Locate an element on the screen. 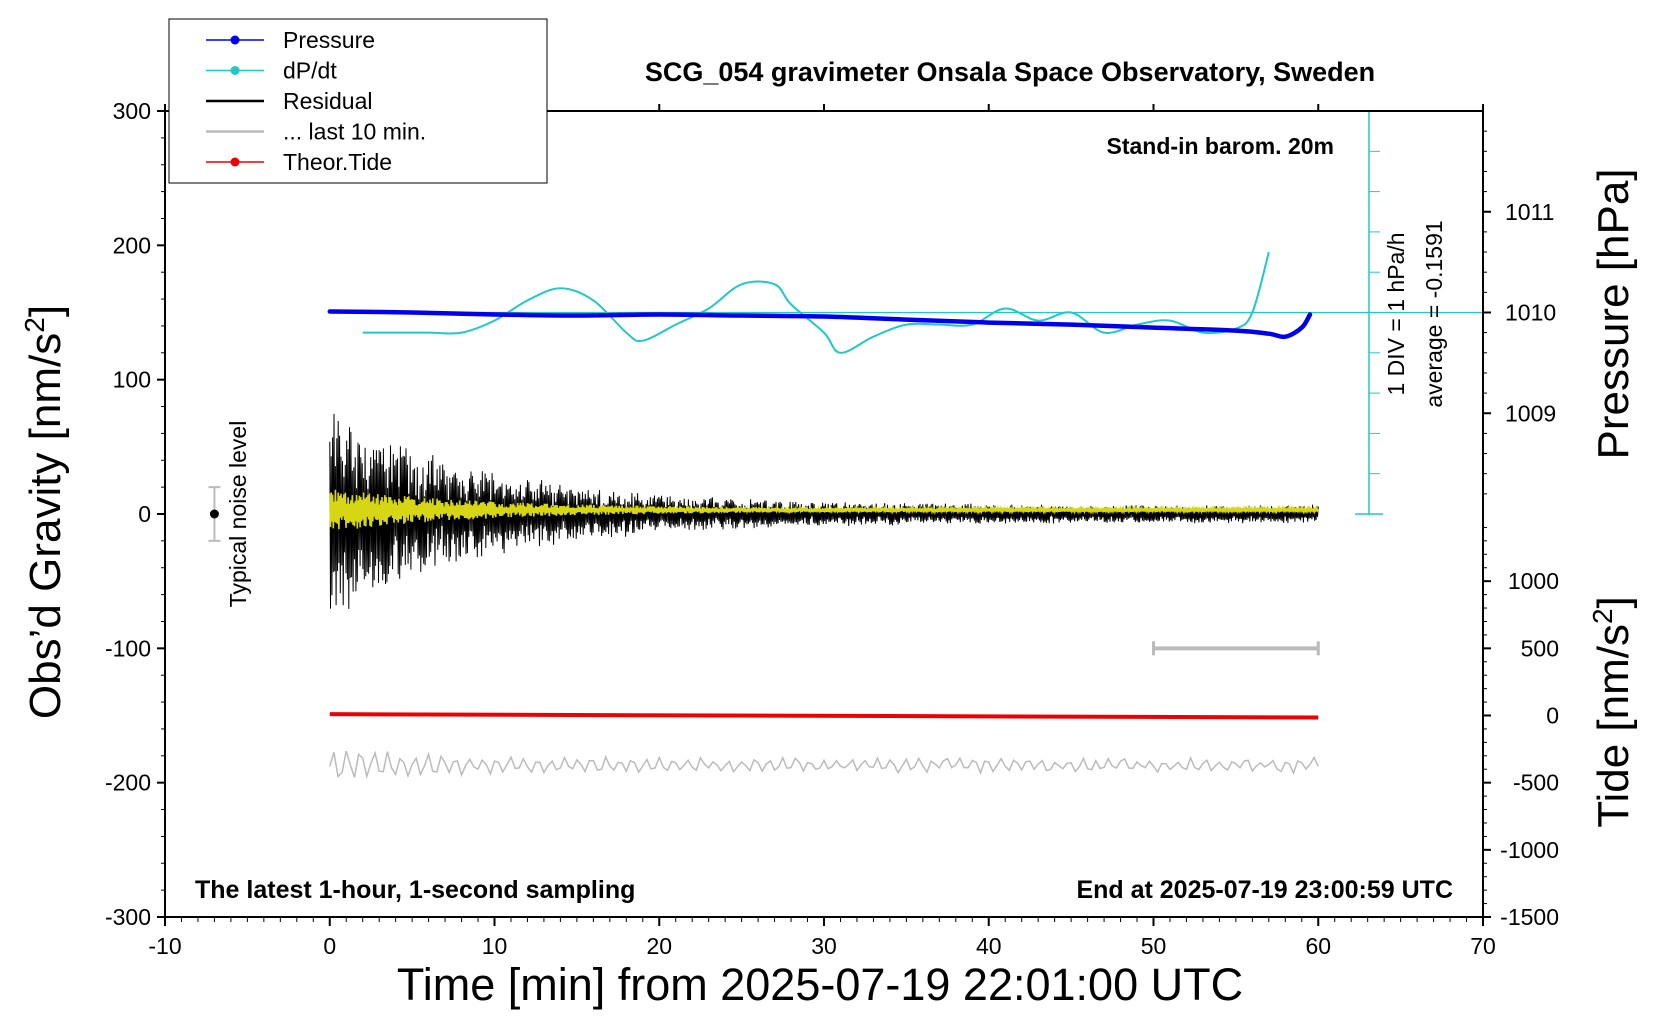 The image size is (1660, 1020). series-residual-smoothed-line is located at coordinates (824, 509).